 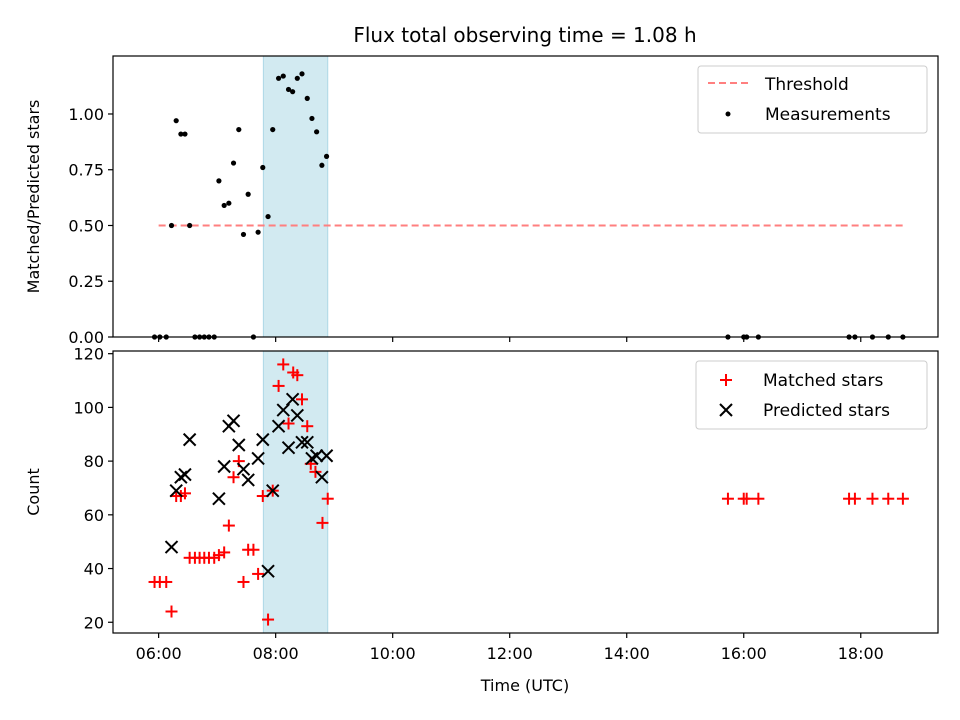 I want to click on legend-predicted-label: Predicted stars, so click(x=826, y=411).